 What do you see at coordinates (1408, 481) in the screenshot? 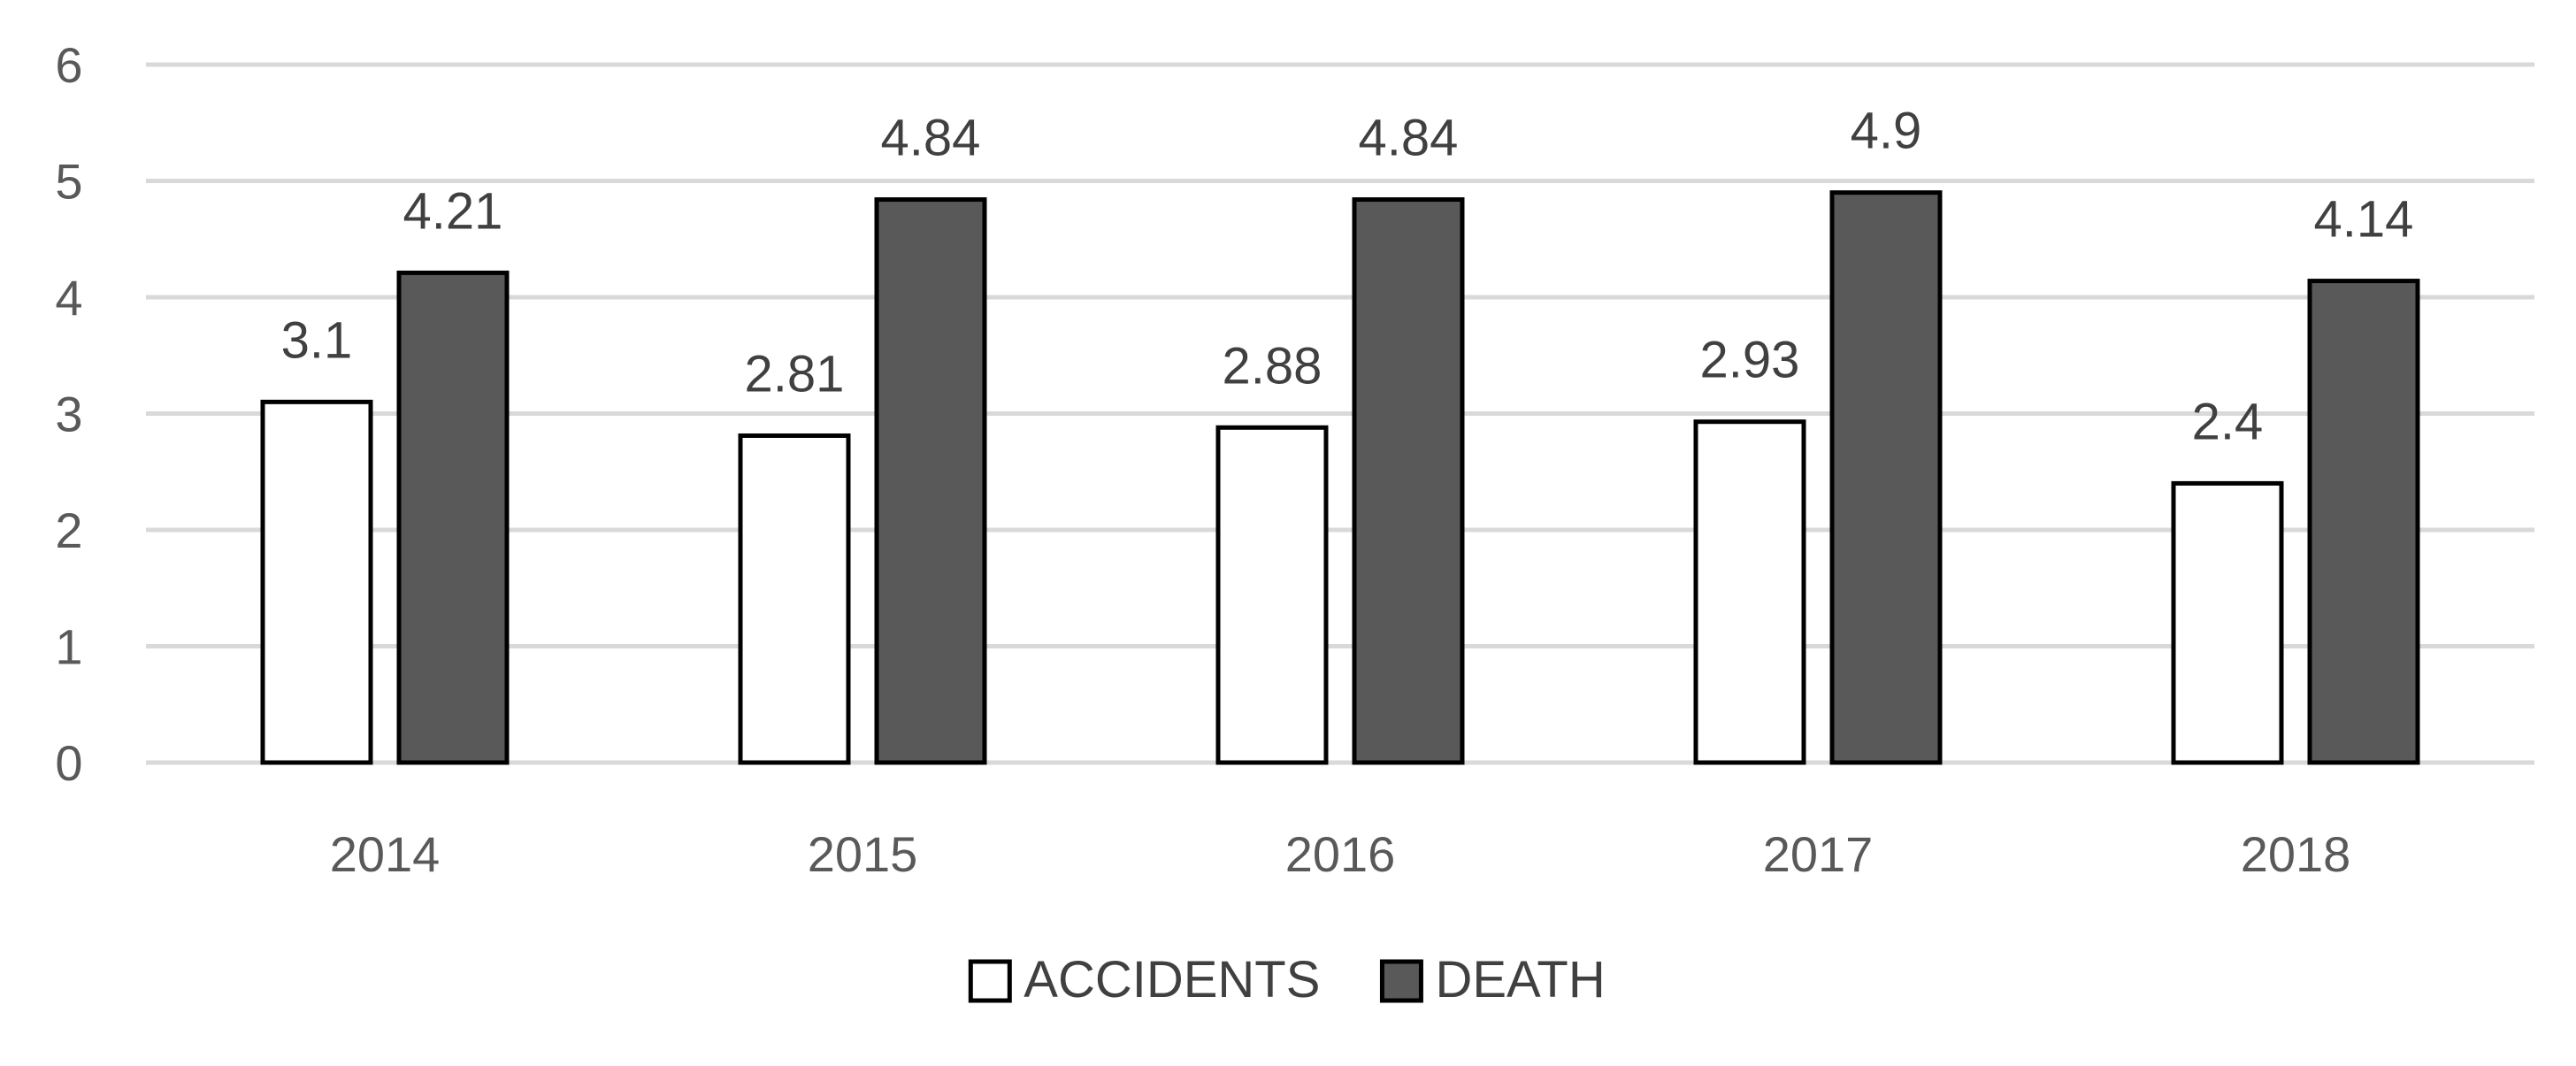
I see `bar-death-2016` at bounding box center [1408, 481].